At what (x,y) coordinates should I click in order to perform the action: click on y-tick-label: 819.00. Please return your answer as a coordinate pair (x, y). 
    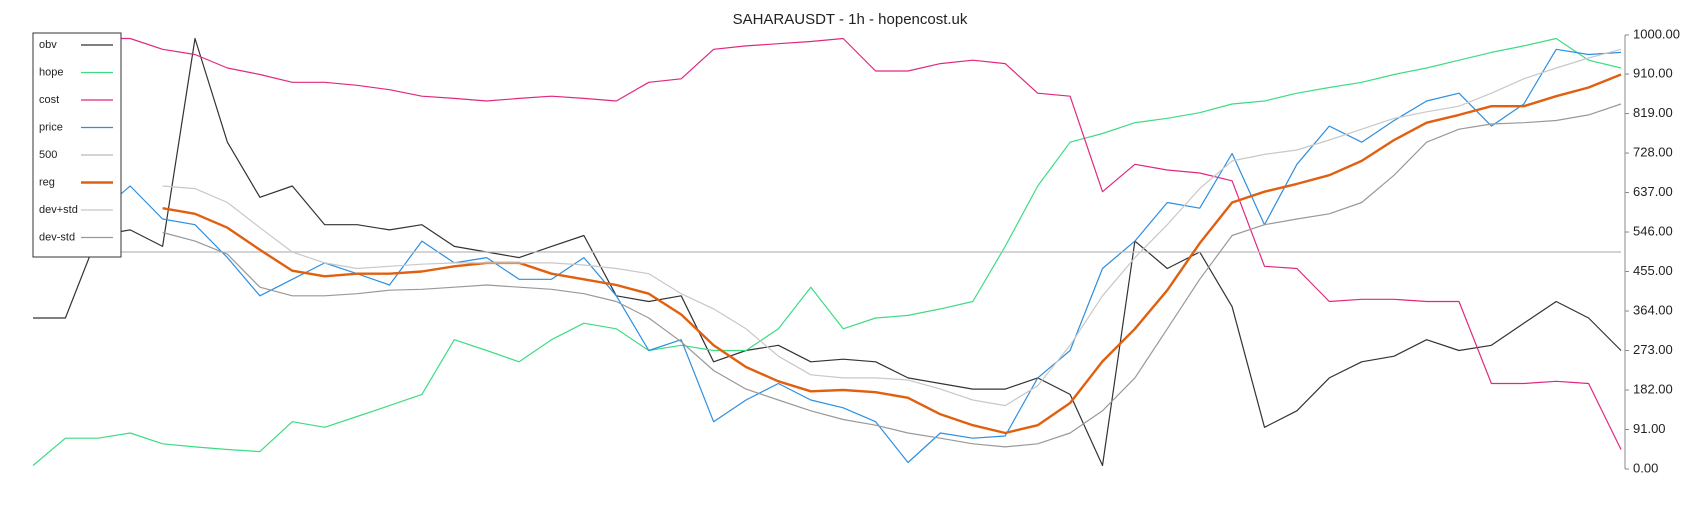
    Looking at the image, I should click on (1653, 112).